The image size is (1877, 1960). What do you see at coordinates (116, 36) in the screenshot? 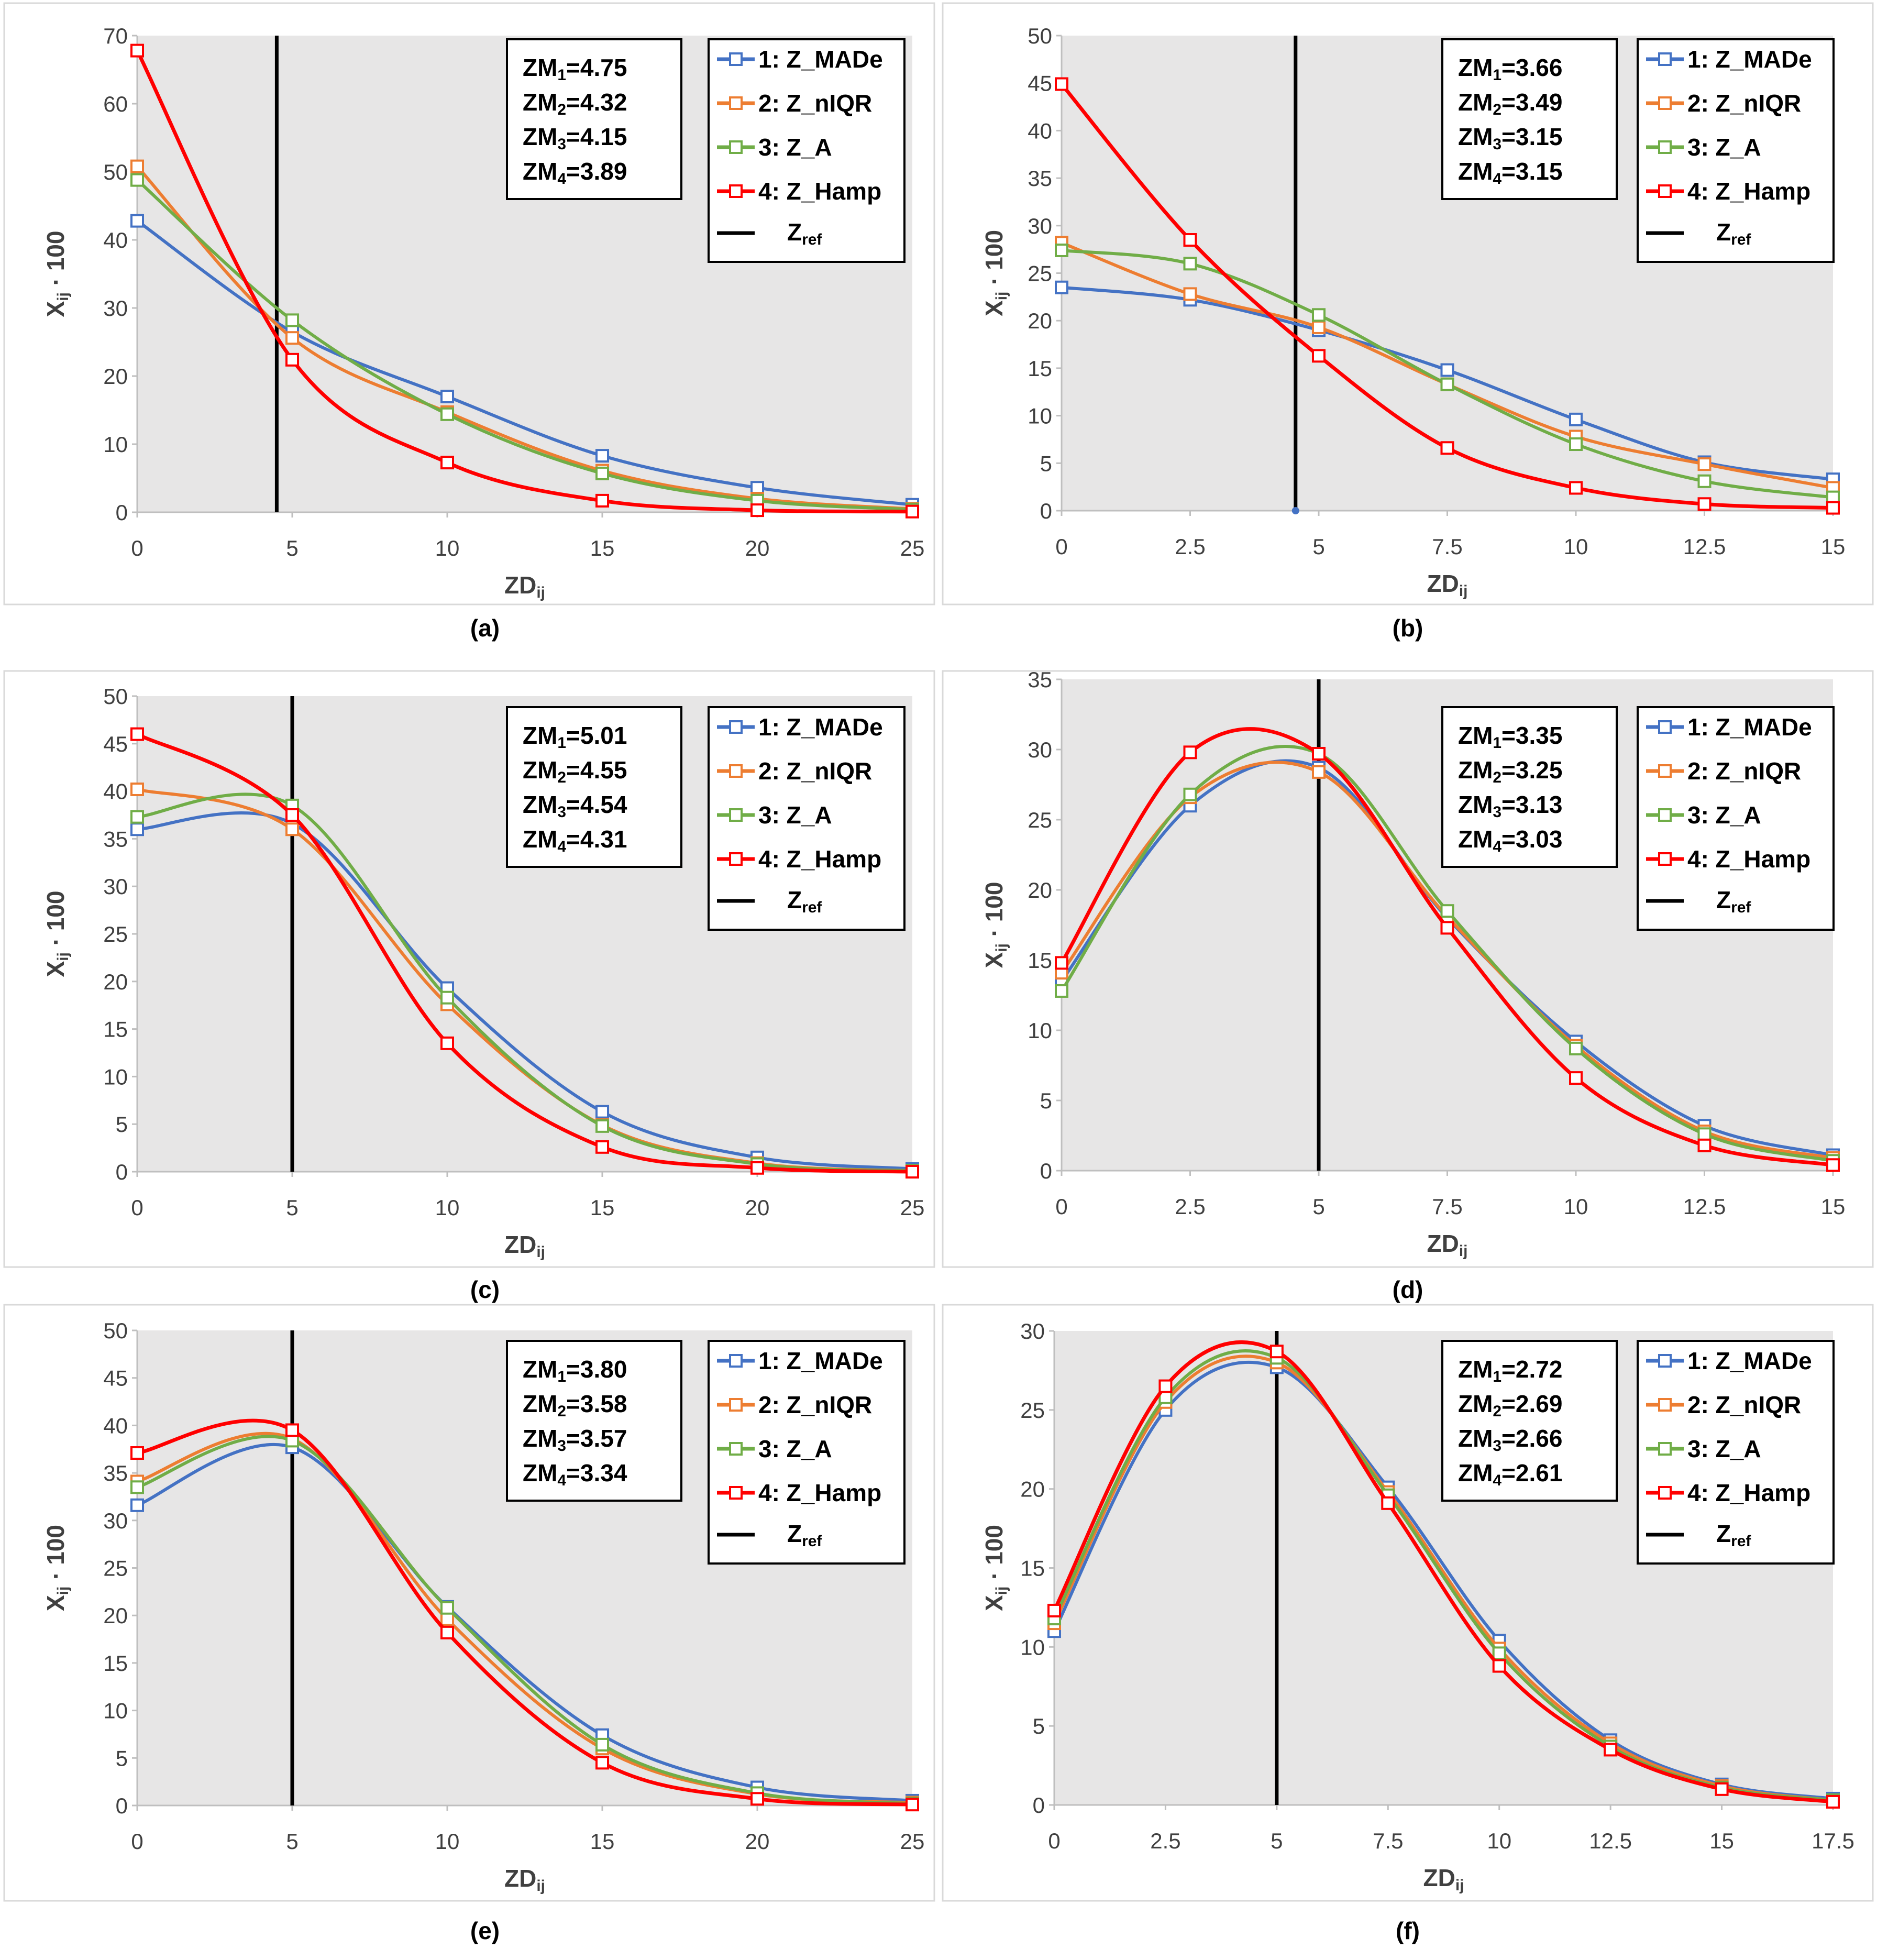
I see `y-tick-label: 70` at bounding box center [116, 36].